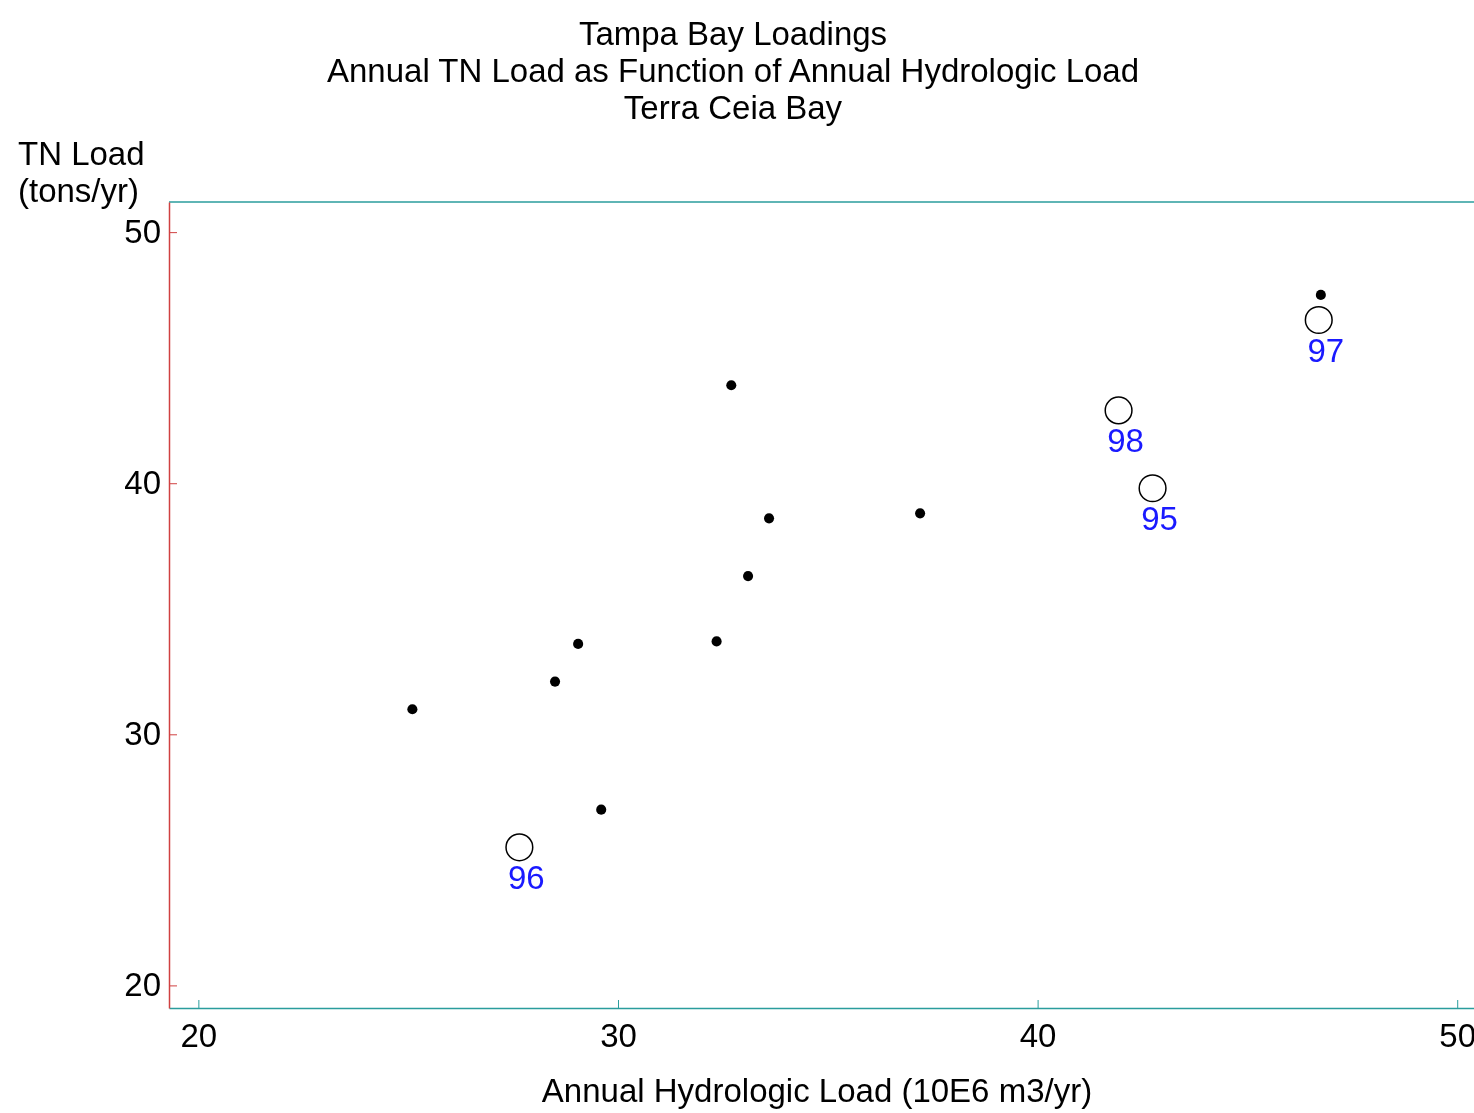  What do you see at coordinates (1038, 1036) in the screenshot?
I see `x-tick-label: 40` at bounding box center [1038, 1036].